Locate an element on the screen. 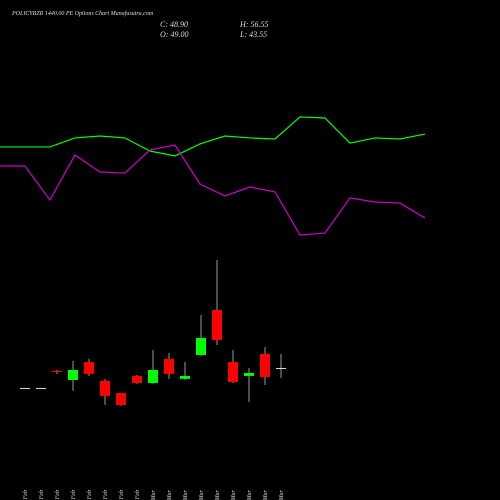 The width and height of the screenshot is (500, 500). x-tick-label: 20 Feb is located at coordinates (58, 495).